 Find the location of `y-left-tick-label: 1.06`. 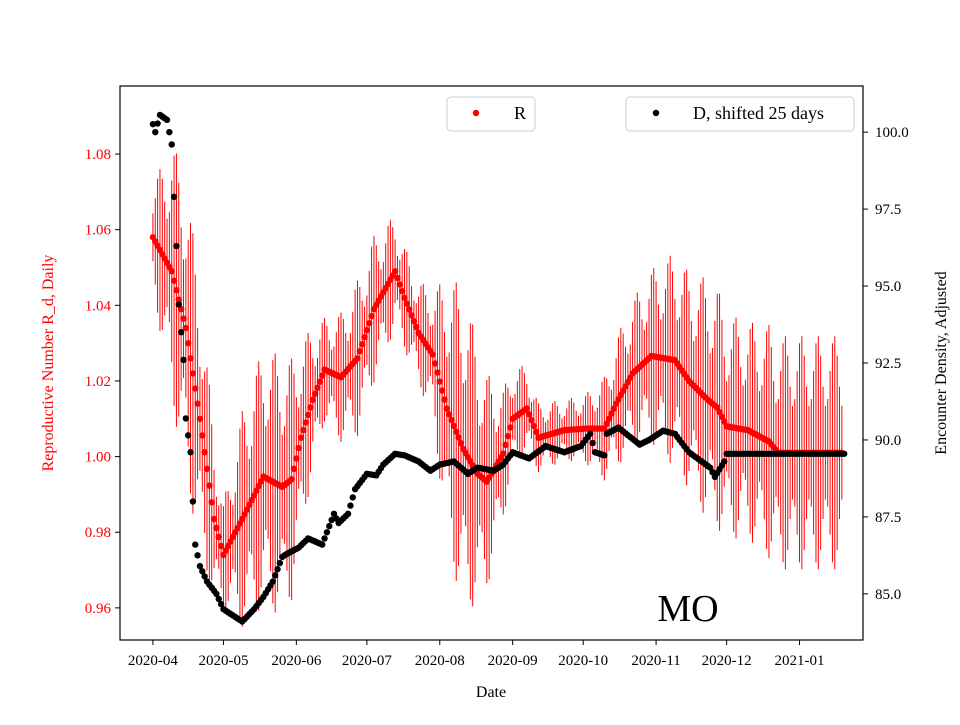

y-left-tick-label: 1.06 is located at coordinates (98, 231).